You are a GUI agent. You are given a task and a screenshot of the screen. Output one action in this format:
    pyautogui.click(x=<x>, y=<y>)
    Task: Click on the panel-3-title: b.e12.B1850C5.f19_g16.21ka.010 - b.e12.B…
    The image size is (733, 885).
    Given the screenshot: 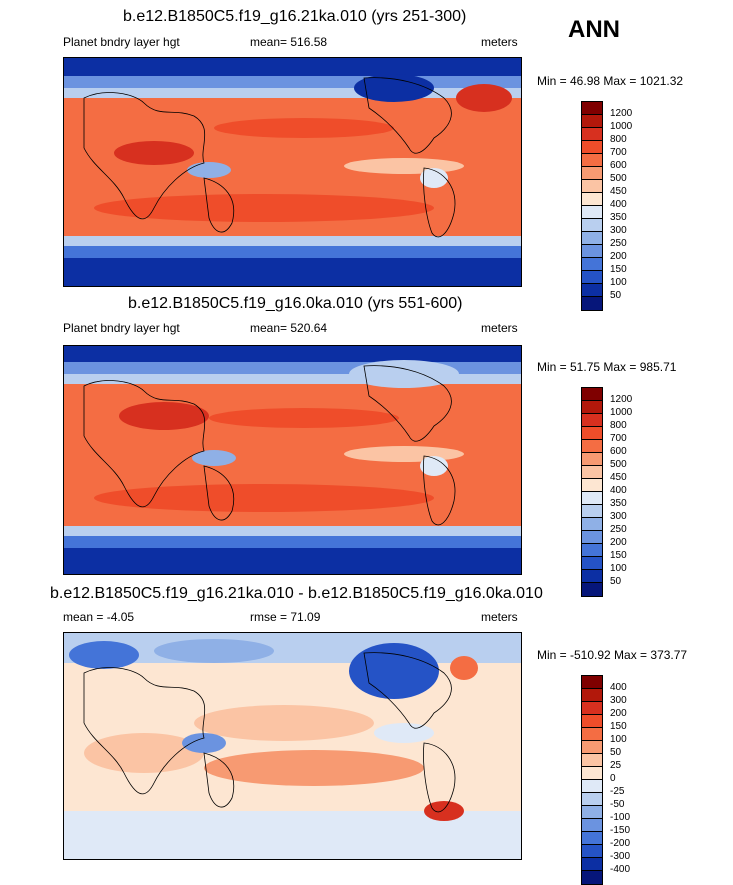 What is the action you would take?
    pyautogui.click(x=296, y=593)
    